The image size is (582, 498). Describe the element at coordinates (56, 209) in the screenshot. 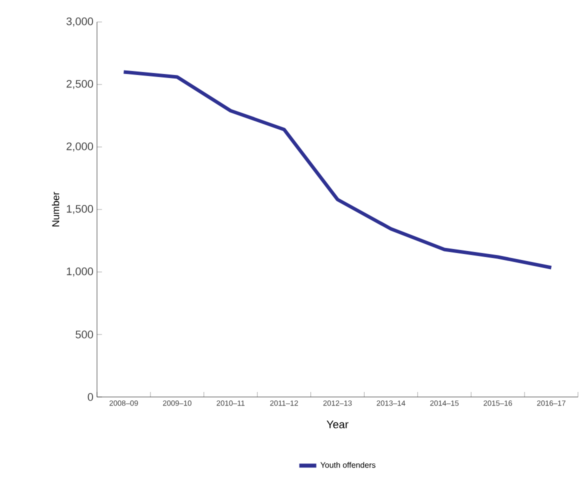

I see `y-axis-title: Number` at that location.